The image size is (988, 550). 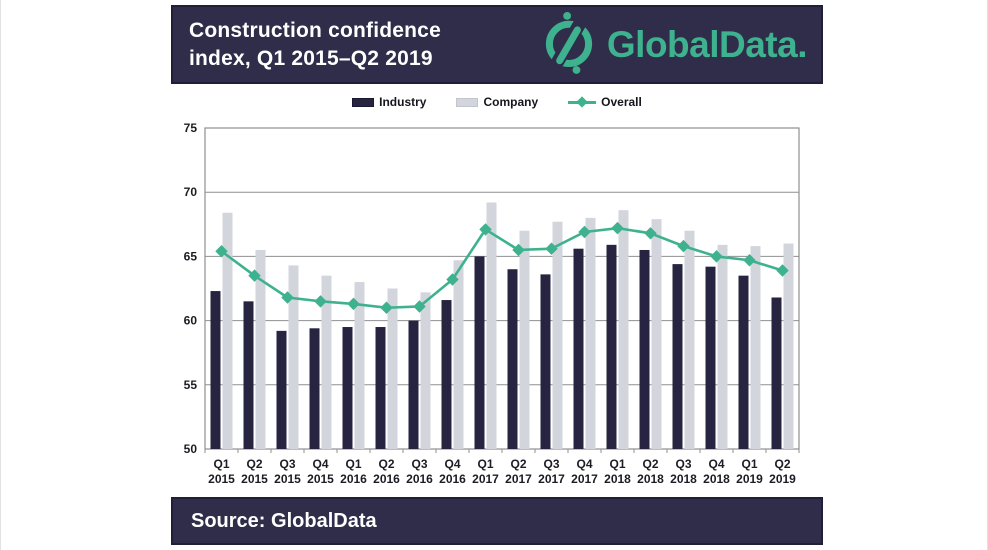 What do you see at coordinates (683, 464) in the screenshot?
I see `x-axis-label-quarter-q3-2018: Q3` at bounding box center [683, 464].